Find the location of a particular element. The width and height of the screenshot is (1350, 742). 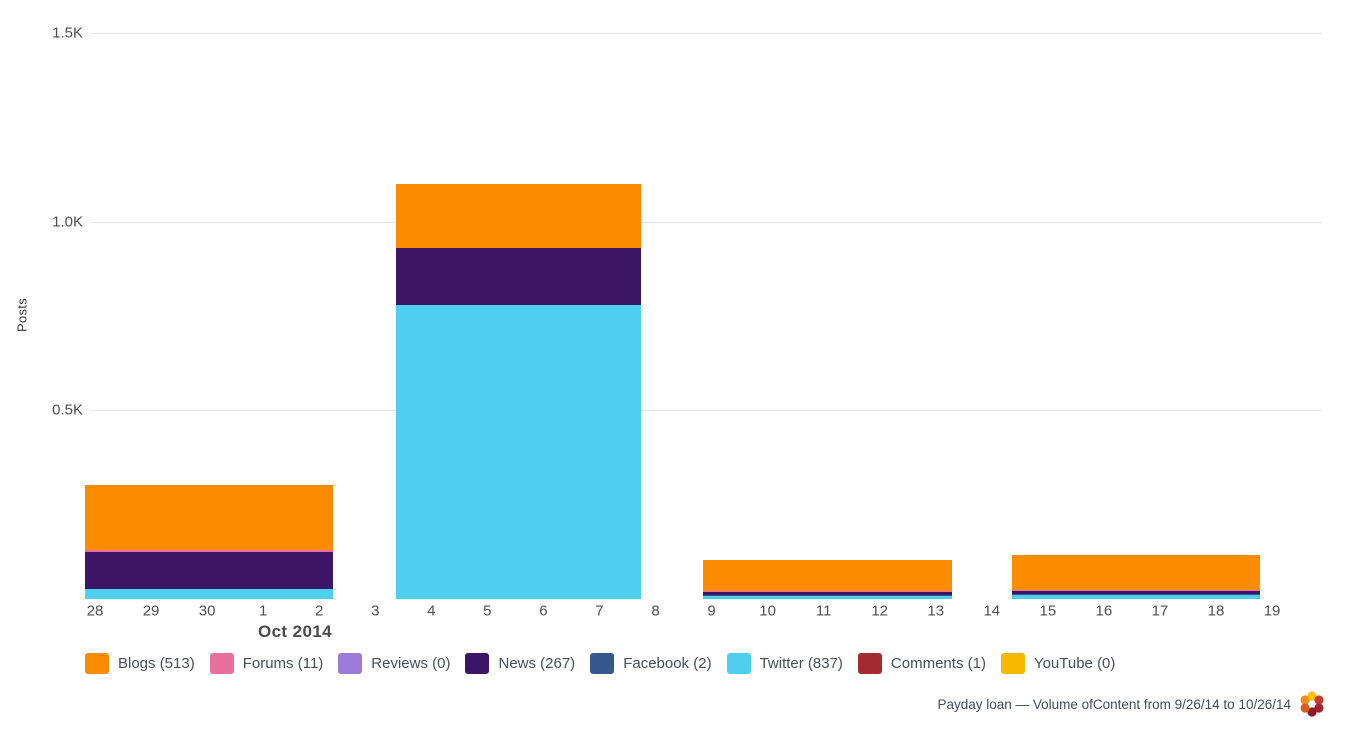

y-tick-label: 1.0K is located at coordinates (67, 222).